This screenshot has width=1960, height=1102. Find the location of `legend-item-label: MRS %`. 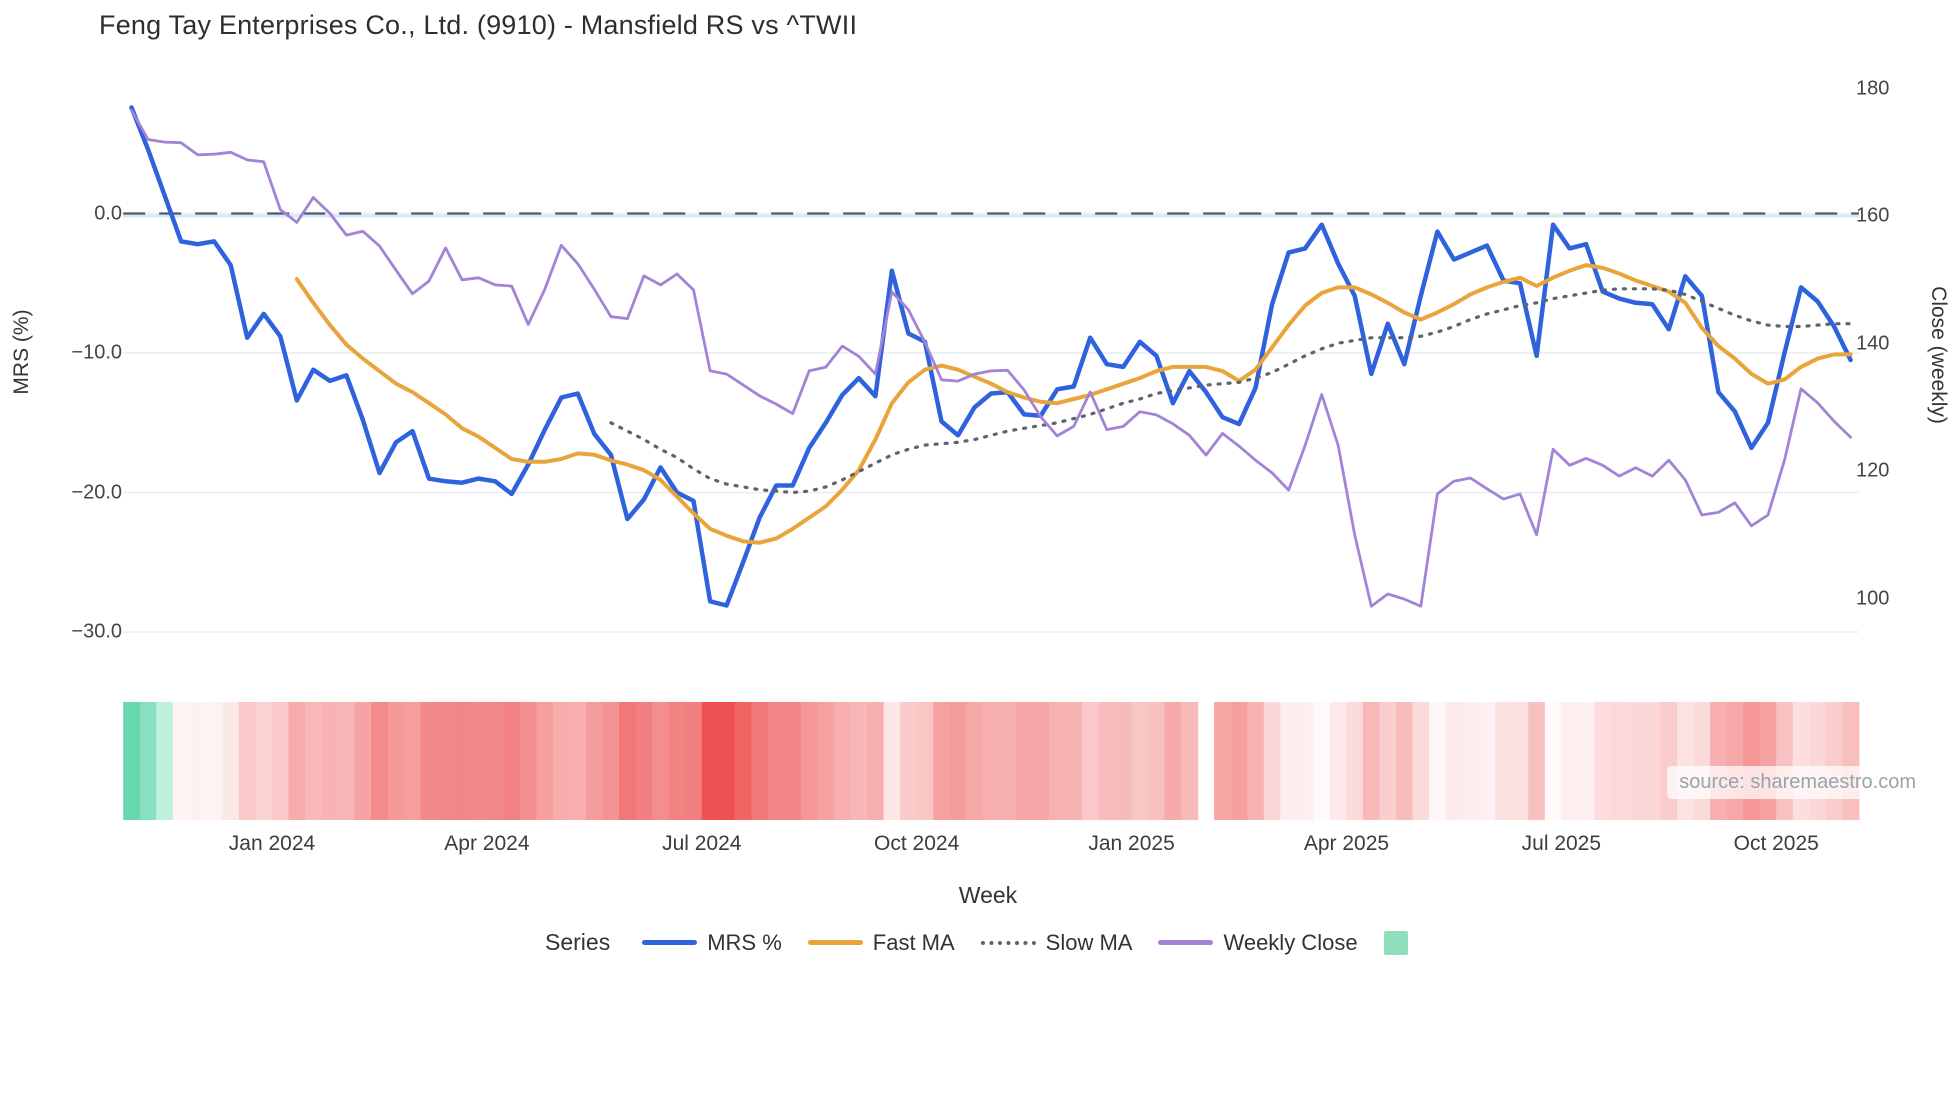

legend-item-label: MRS % is located at coordinates (744, 942).